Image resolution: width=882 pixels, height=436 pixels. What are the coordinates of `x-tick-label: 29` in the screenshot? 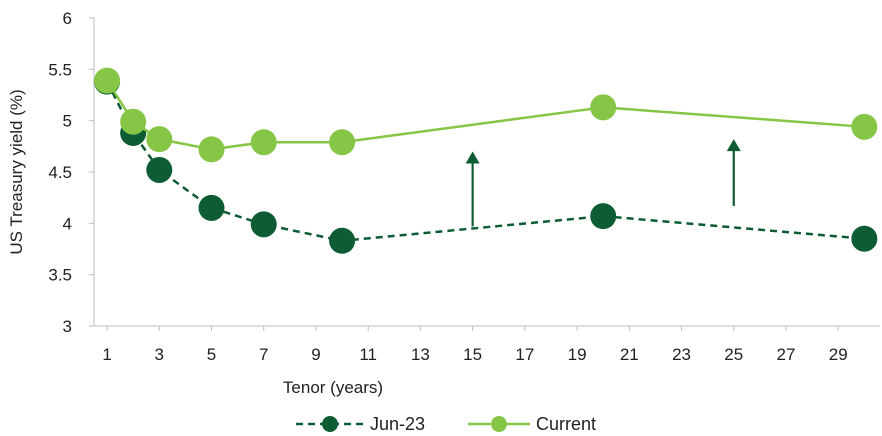 It's located at (838, 354).